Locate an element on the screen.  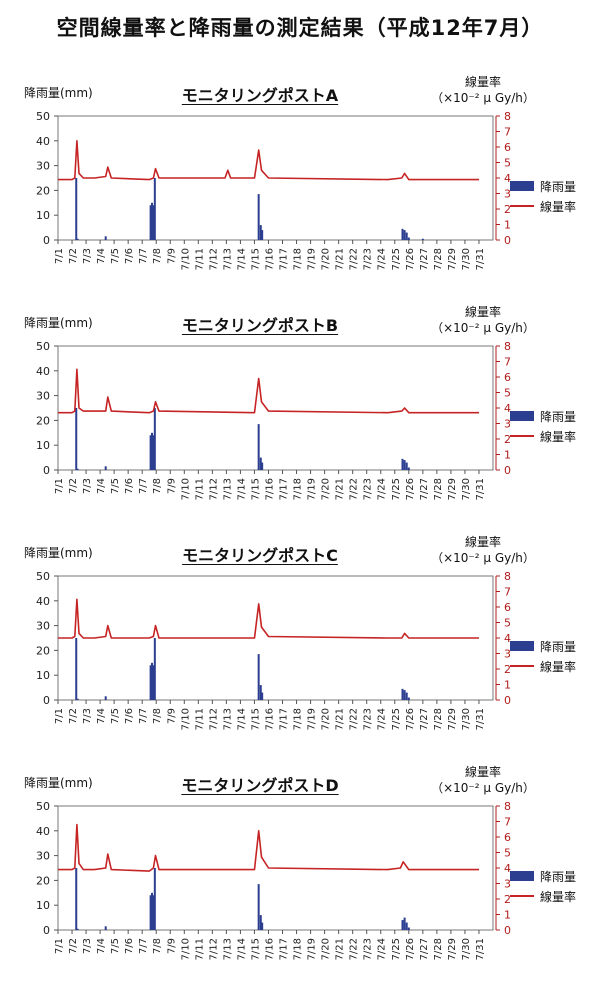
y2-tick-label: 5 is located at coordinates (507, 853).